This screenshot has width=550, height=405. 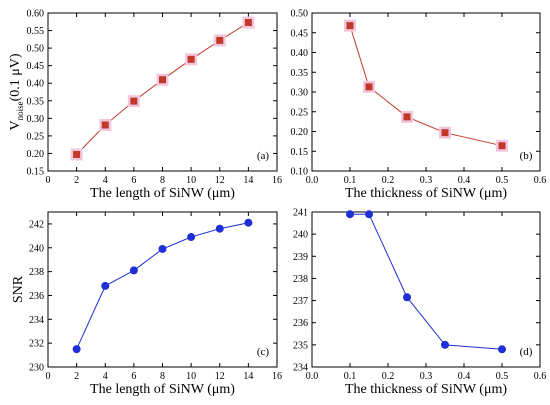 What do you see at coordinates (526, 352) in the screenshot?
I see `panel-label: (d)` at bounding box center [526, 352].